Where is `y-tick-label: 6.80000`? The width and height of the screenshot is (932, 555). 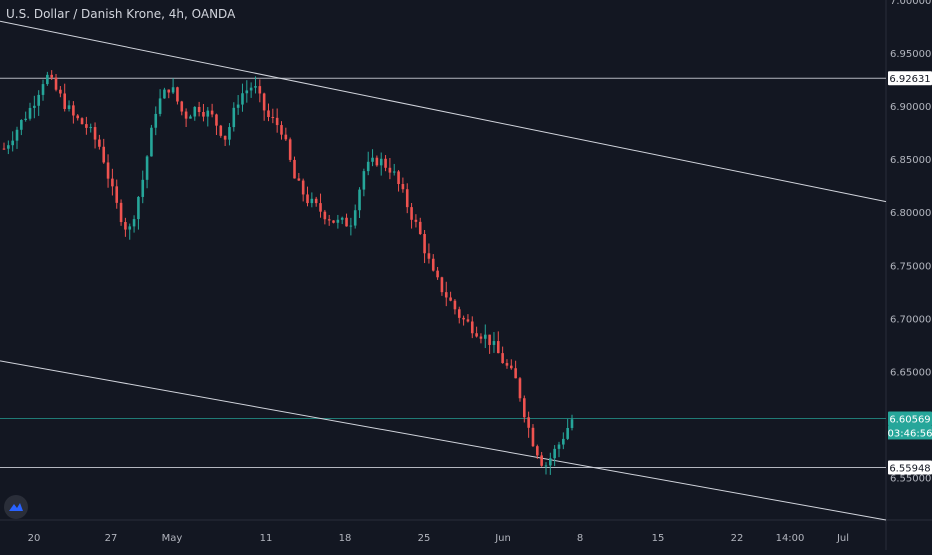
y-tick-label: 6.80000 is located at coordinates (910, 213).